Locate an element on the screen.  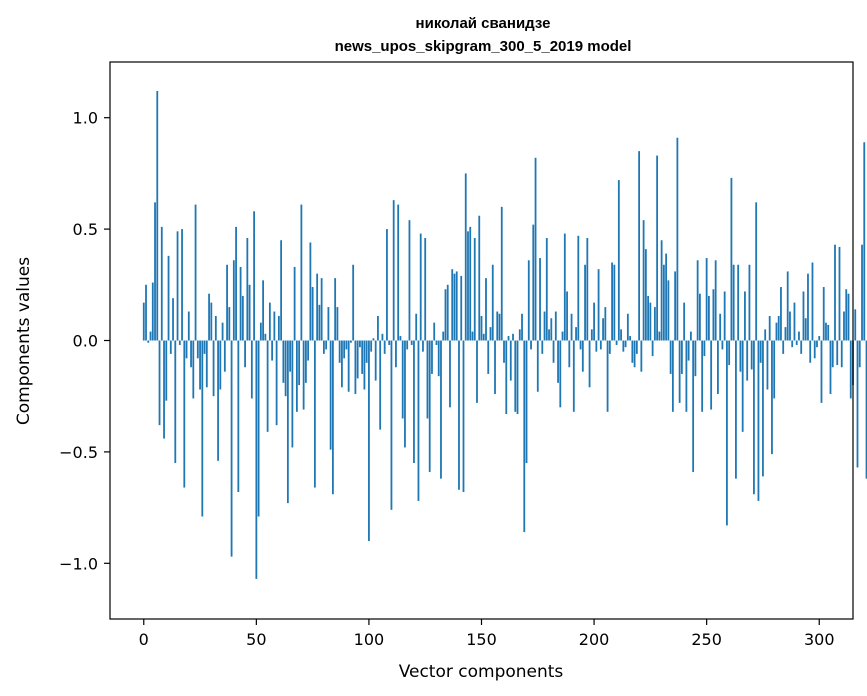
y-tick-label: −1.0 is located at coordinates (78, 563).